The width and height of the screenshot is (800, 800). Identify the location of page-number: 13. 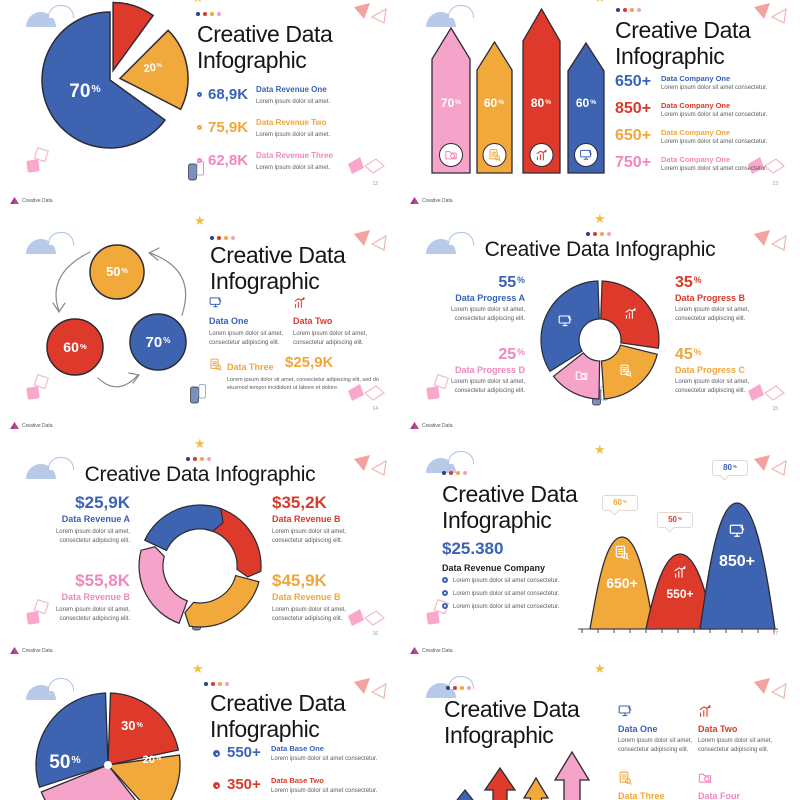
(775, 184).